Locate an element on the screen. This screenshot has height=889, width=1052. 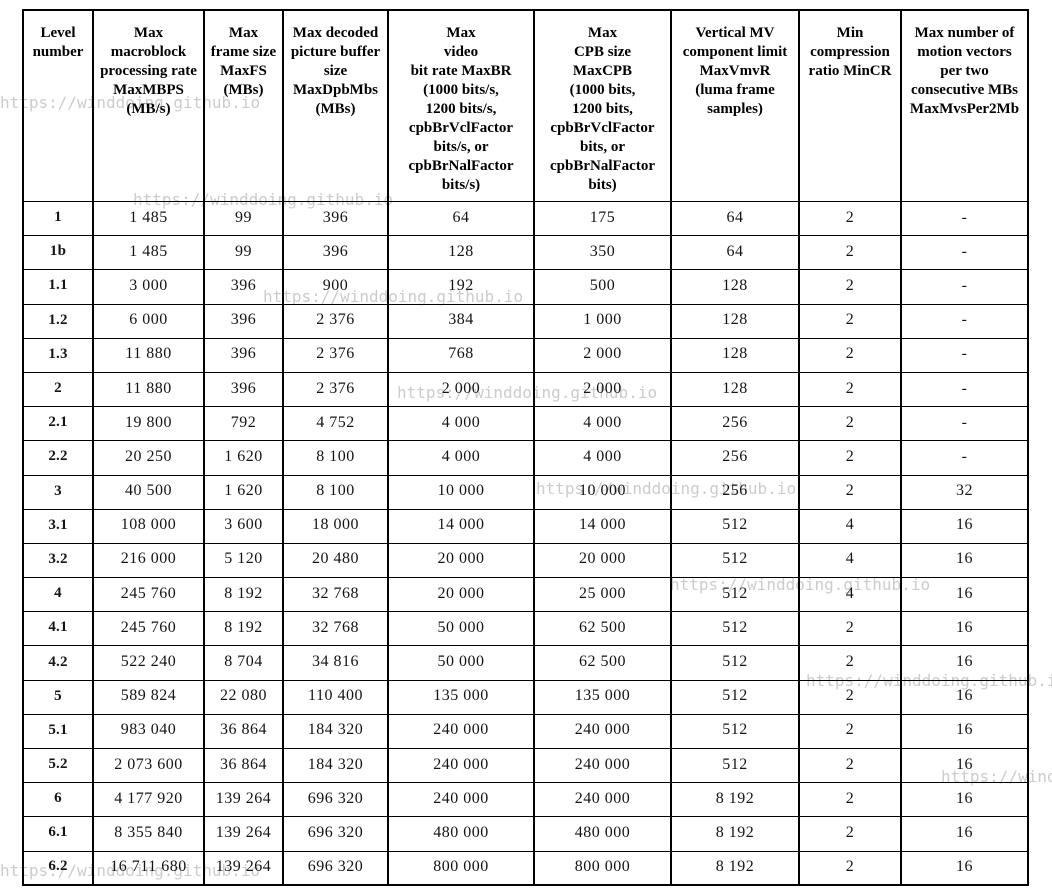
cell-maxdpbmbs: 4 752 is located at coordinates (335, 424).